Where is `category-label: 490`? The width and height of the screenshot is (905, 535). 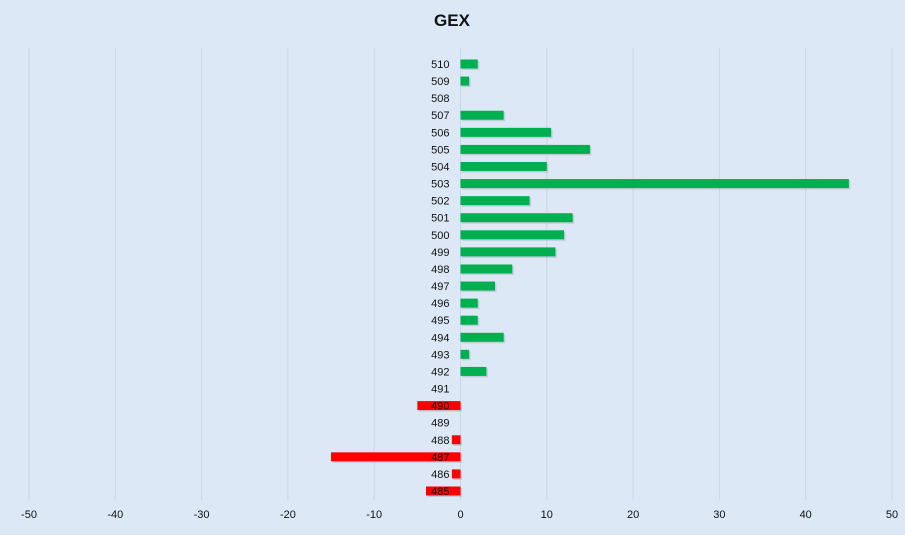 category-label: 490 is located at coordinates (440, 407).